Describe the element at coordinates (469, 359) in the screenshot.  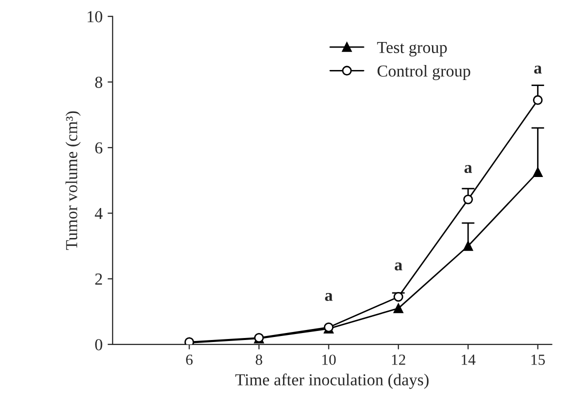
I see `x-tick-label: 14` at that location.